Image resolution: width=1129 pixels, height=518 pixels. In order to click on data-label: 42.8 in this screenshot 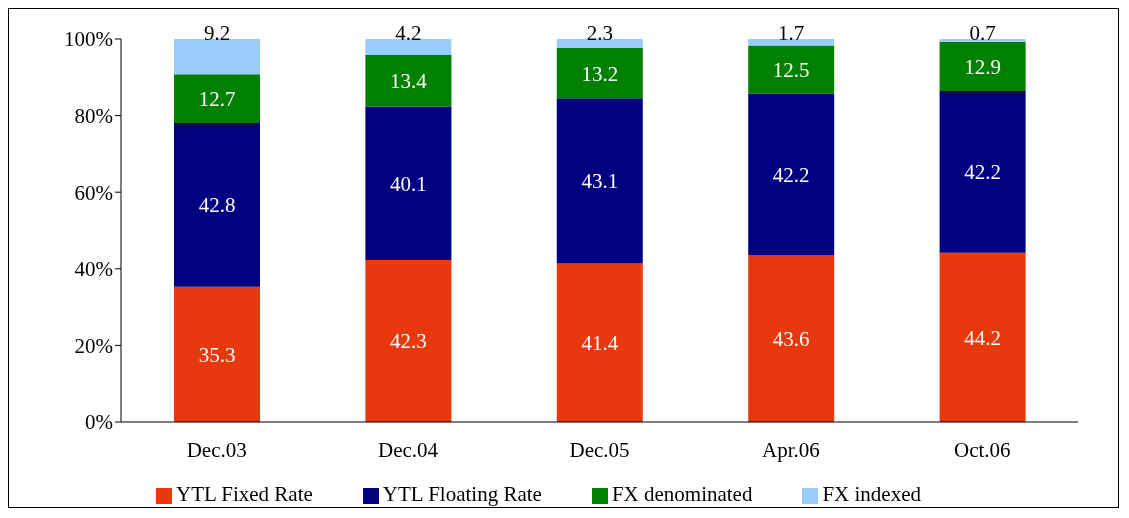, I will do `click(217, 205)`.